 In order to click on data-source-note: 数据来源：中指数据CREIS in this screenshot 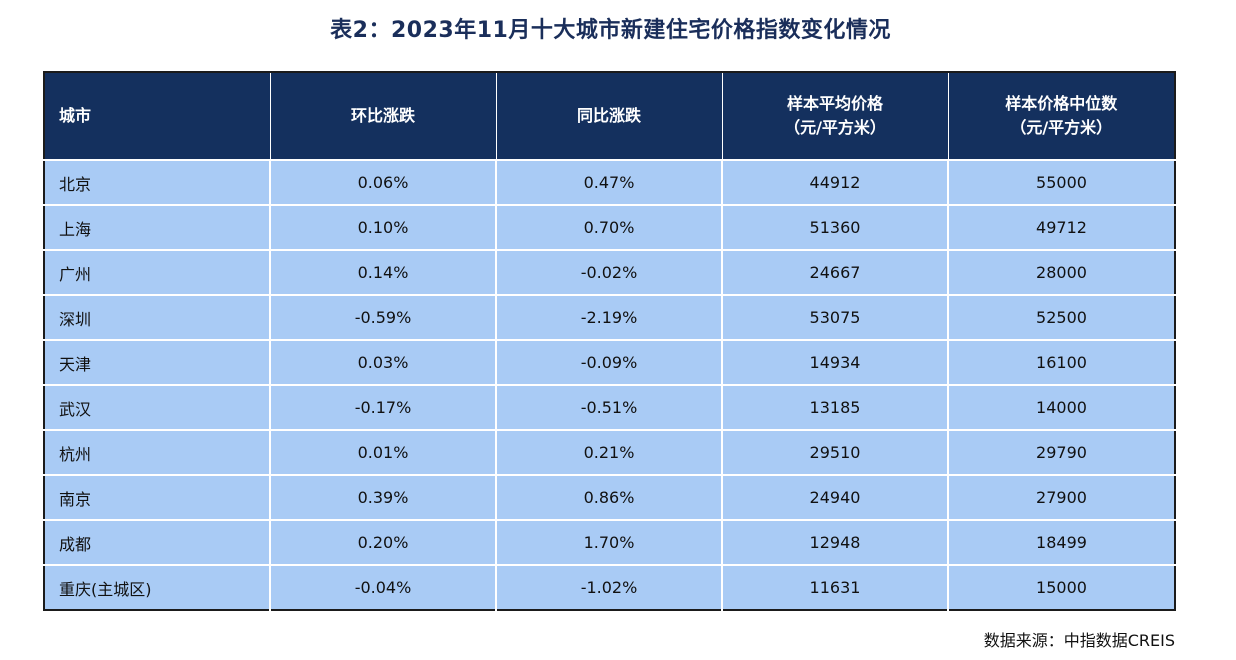, I will do `click(1079, 640)`.